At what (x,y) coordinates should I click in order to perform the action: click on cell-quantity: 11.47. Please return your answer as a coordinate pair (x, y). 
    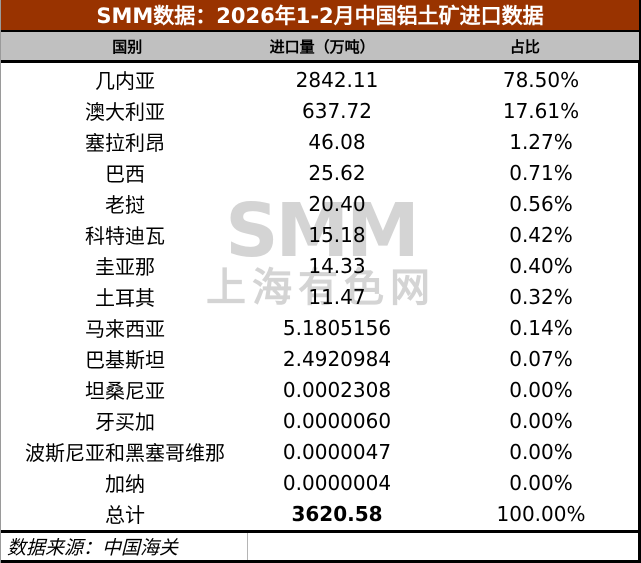
    Looking at the image, I should click on (337, 296).